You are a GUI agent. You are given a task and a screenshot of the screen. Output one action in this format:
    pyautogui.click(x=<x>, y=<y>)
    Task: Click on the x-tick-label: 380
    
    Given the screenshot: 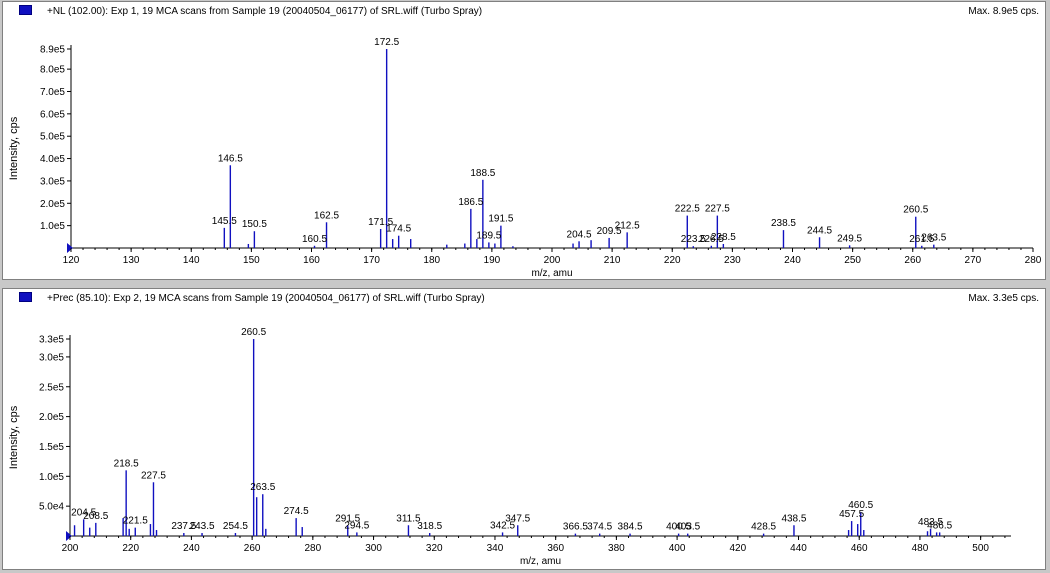 What is the action you would take?
    pyautogui.click(x=616, y=548)
    